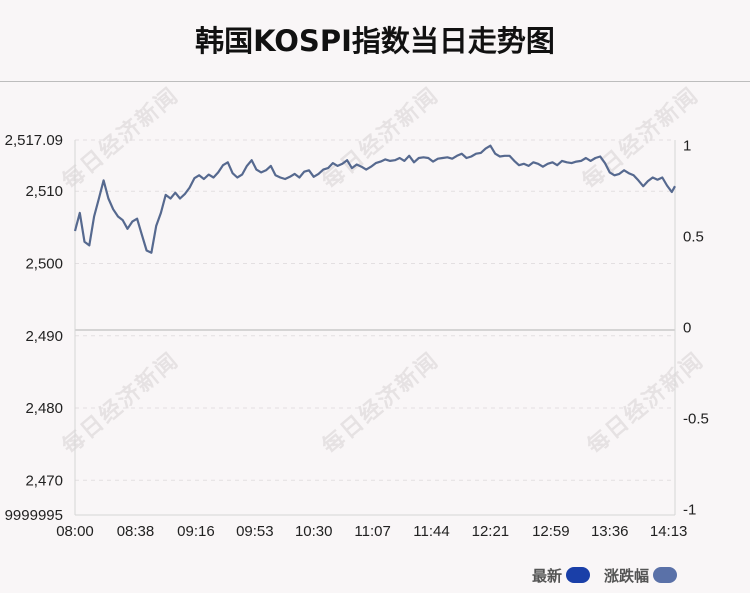 The width and height of the screenshot is (750, 593). What do you see at coordinates (44, 336) in the screenshot?
I see `y-left-tick-label: 2,490` at bounding box center [44, 336].